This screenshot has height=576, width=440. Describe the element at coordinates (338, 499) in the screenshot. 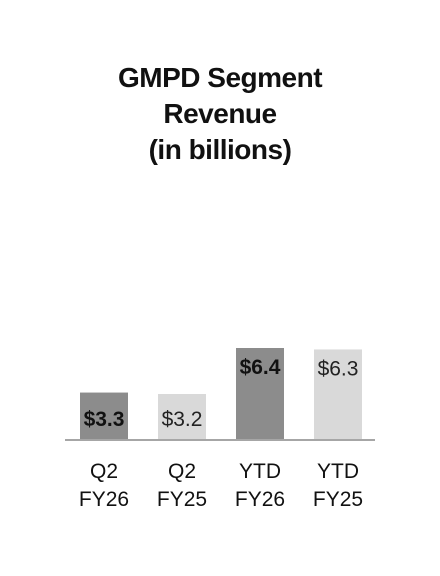

I see `category-label-3-1: FY25` at that location.